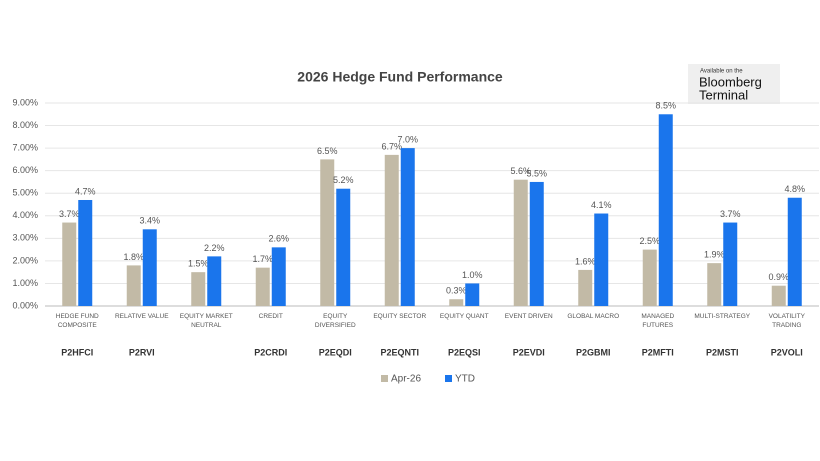  Describe the element at coordinates (343, 180) in the screenshot. I see `value-label: 5.2%` at that location.